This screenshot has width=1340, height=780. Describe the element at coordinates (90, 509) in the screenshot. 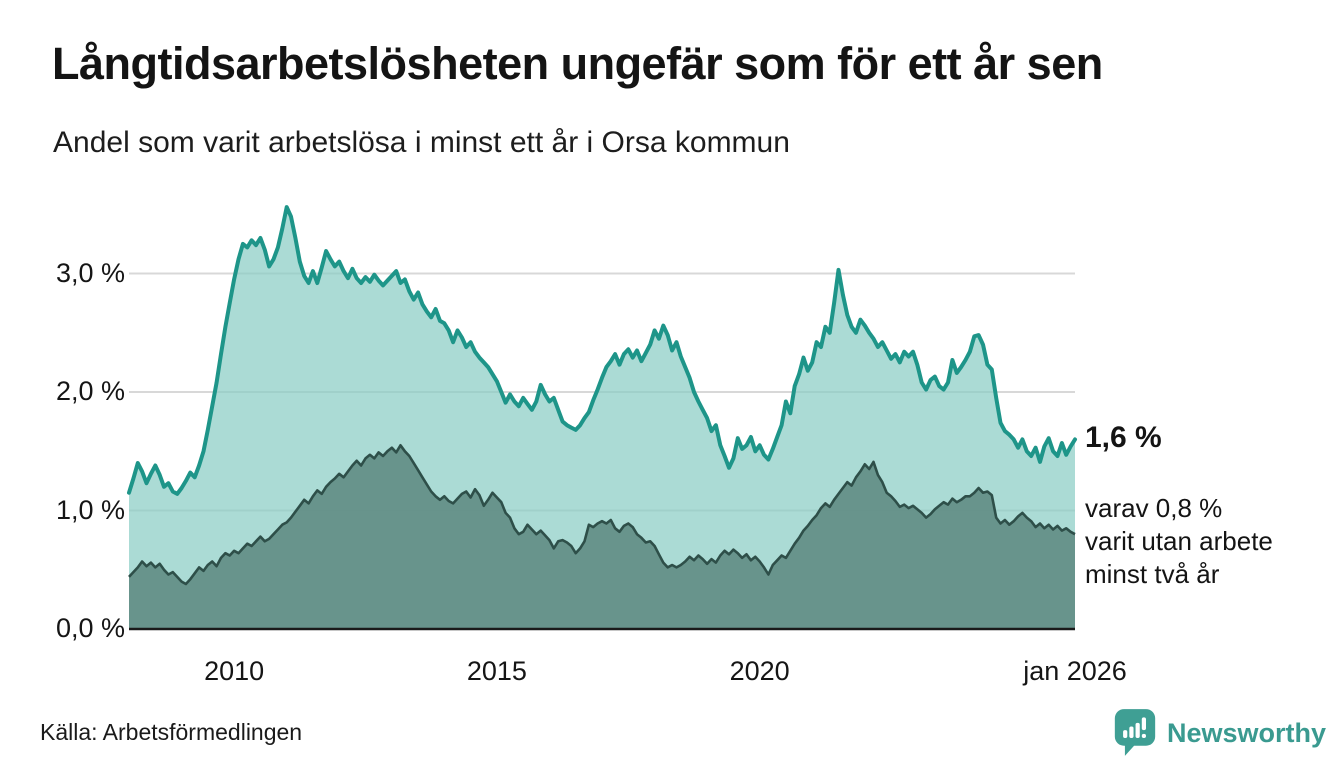

I see `y-axis-label-1: 1,0 %` at that location.